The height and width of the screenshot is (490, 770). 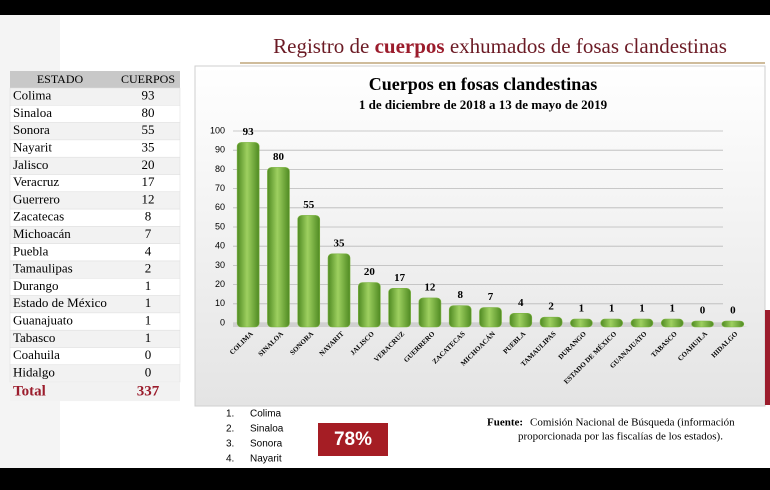 What do you see at coordinates (148, 216) in the screenshot?
I see `state-count: 8` at bounding box center [148, 216].